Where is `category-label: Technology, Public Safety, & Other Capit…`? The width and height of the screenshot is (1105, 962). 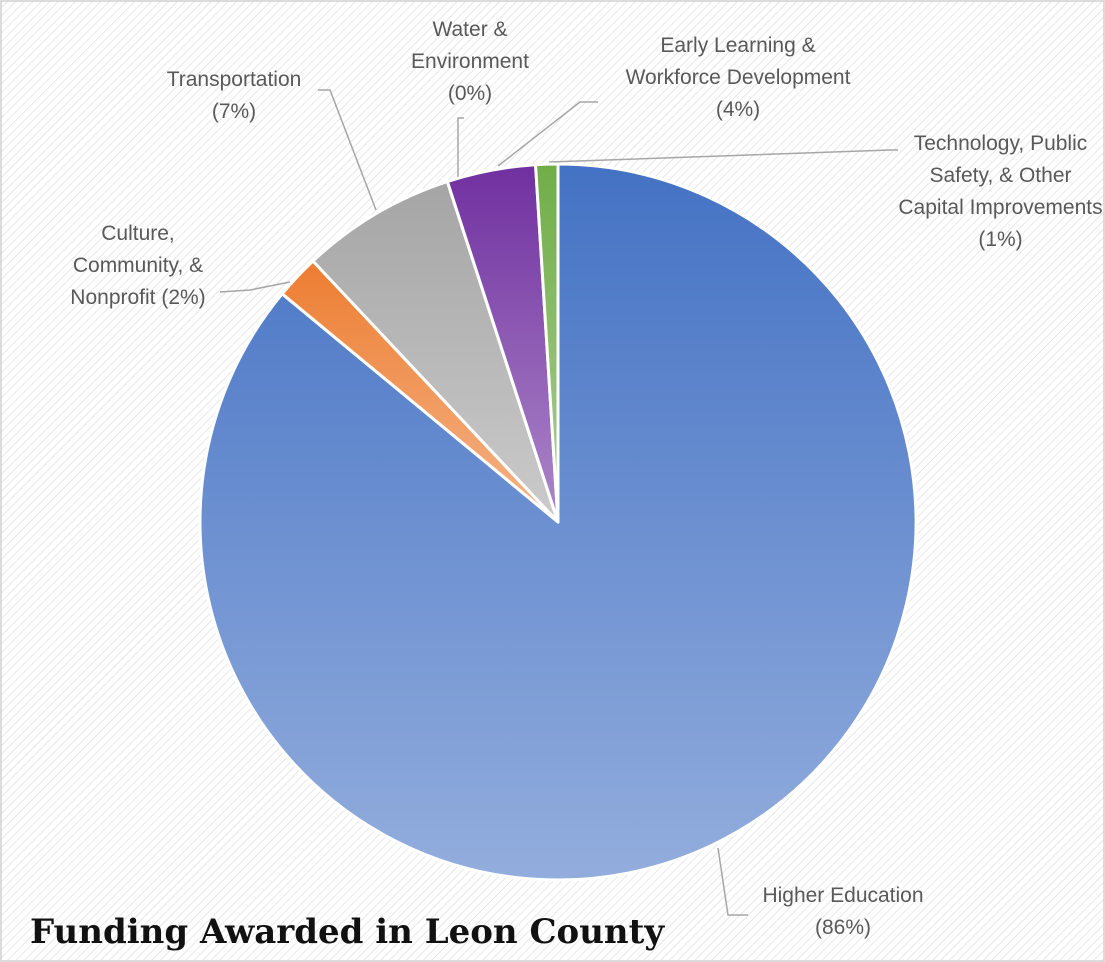 category-label: Technology, Public Safety, & Other Capit… is located at coordinates (1000, 175).